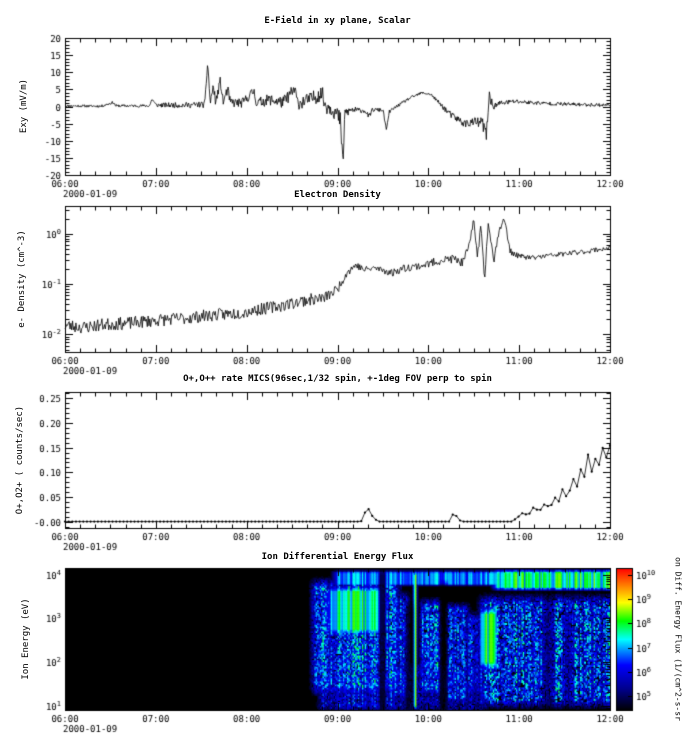 The image size is (687, 755). Describe the element at coordinates (337, 195) in the screenshot. I see `panel2-title: Electron Density` at that location.